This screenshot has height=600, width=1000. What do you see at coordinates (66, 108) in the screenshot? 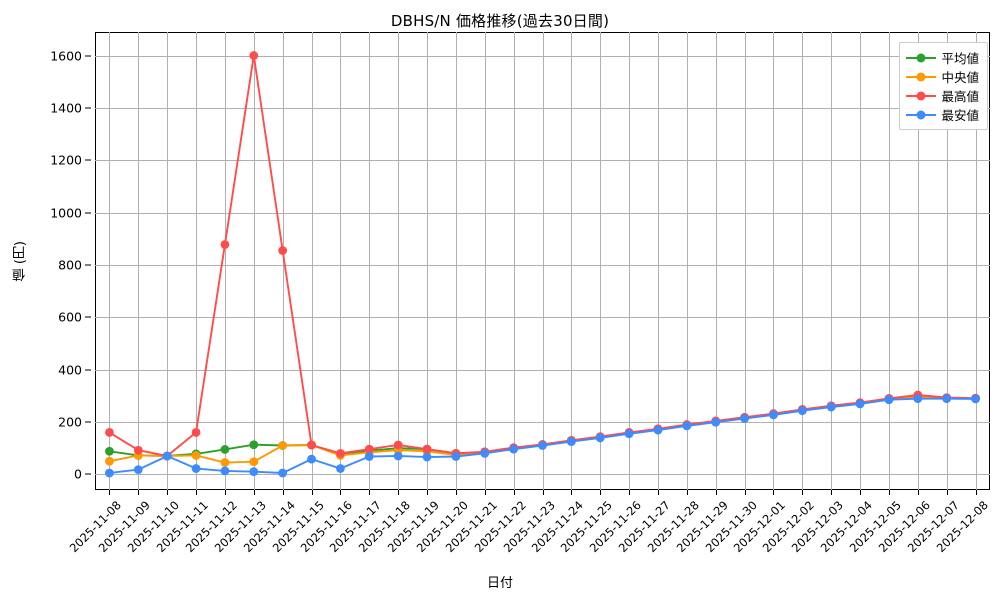
I see `y-tick-label: 1400` at bounding box center [66, 108].